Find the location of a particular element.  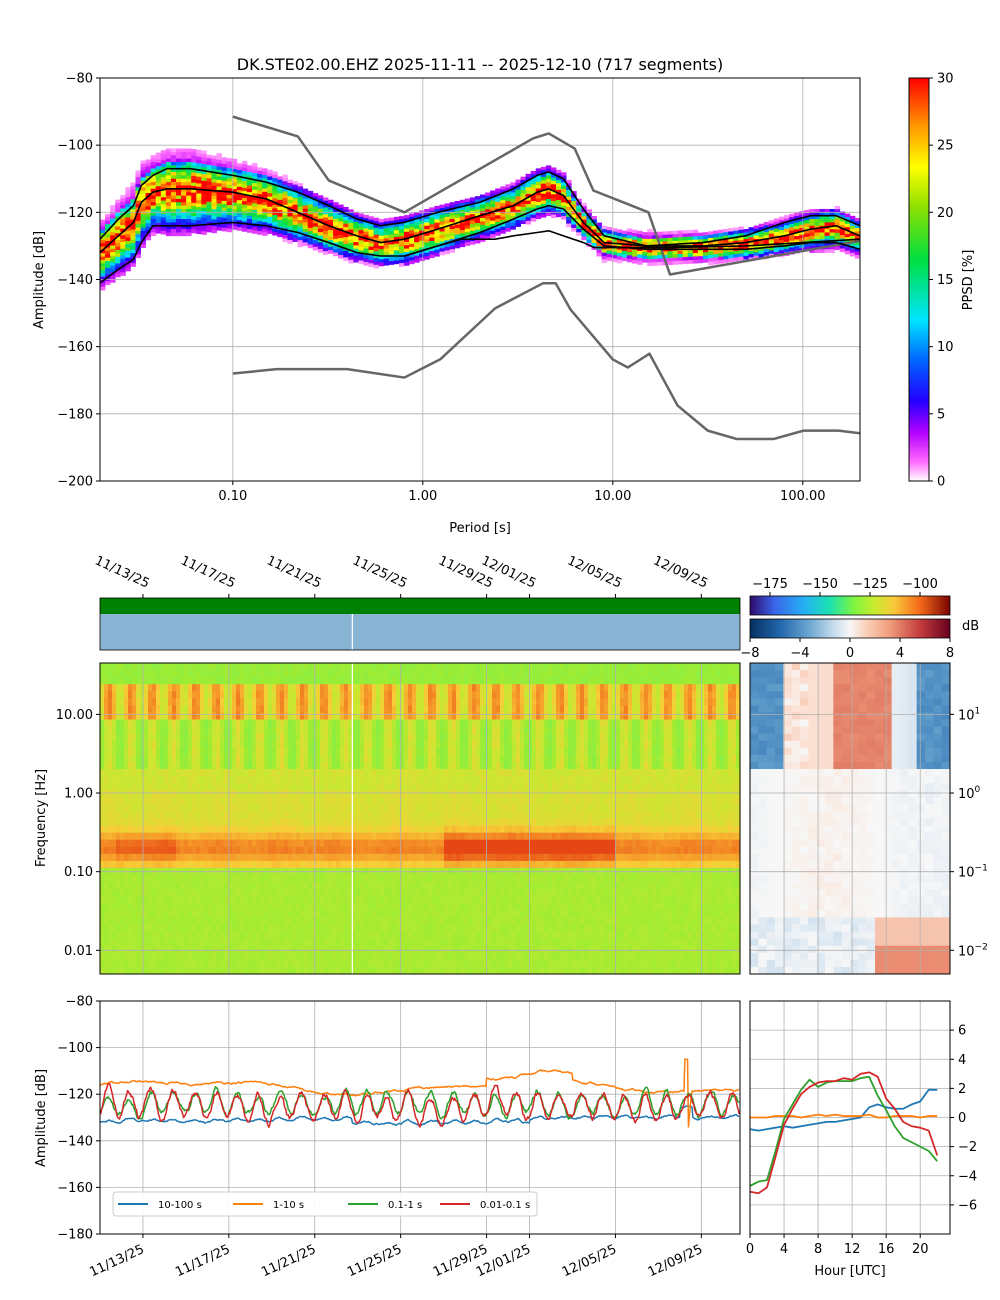

diurnal-y-tick-exponent: 1 is located at coordinates (978, 711).